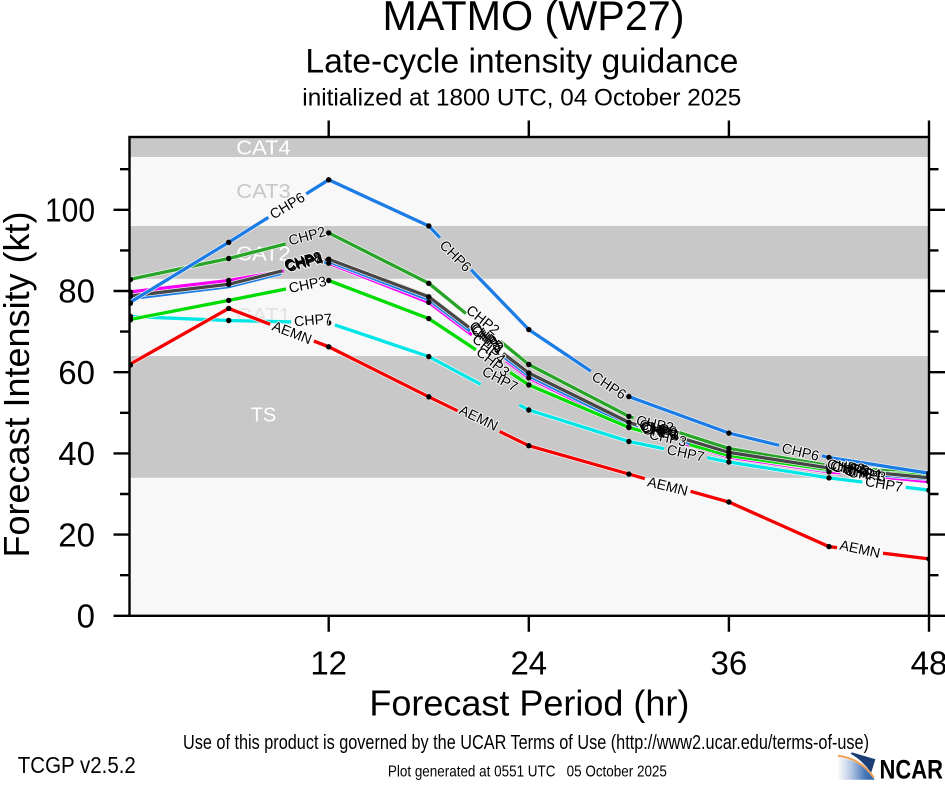 Image resolution: width=945 pixels, height=785 pixels. What do you see at coordinates (521, 97) in the screenshot?
I see `svg-text:initialized at 1800 UTC, 04 Oc: initialized at 1800 UTC, 04 October 2025` at bounding box center [521, 97].